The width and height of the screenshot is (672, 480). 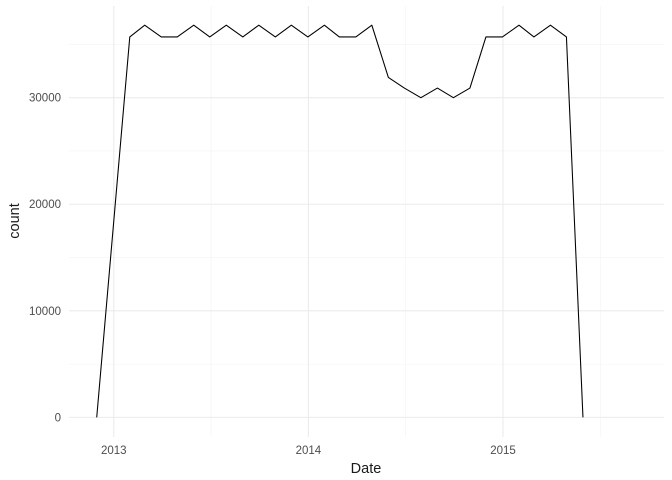 What do you see at coordinates (45, 99) in the screenshot?
I see `y-tick-label: 30000` at bounding box center [45, 99].